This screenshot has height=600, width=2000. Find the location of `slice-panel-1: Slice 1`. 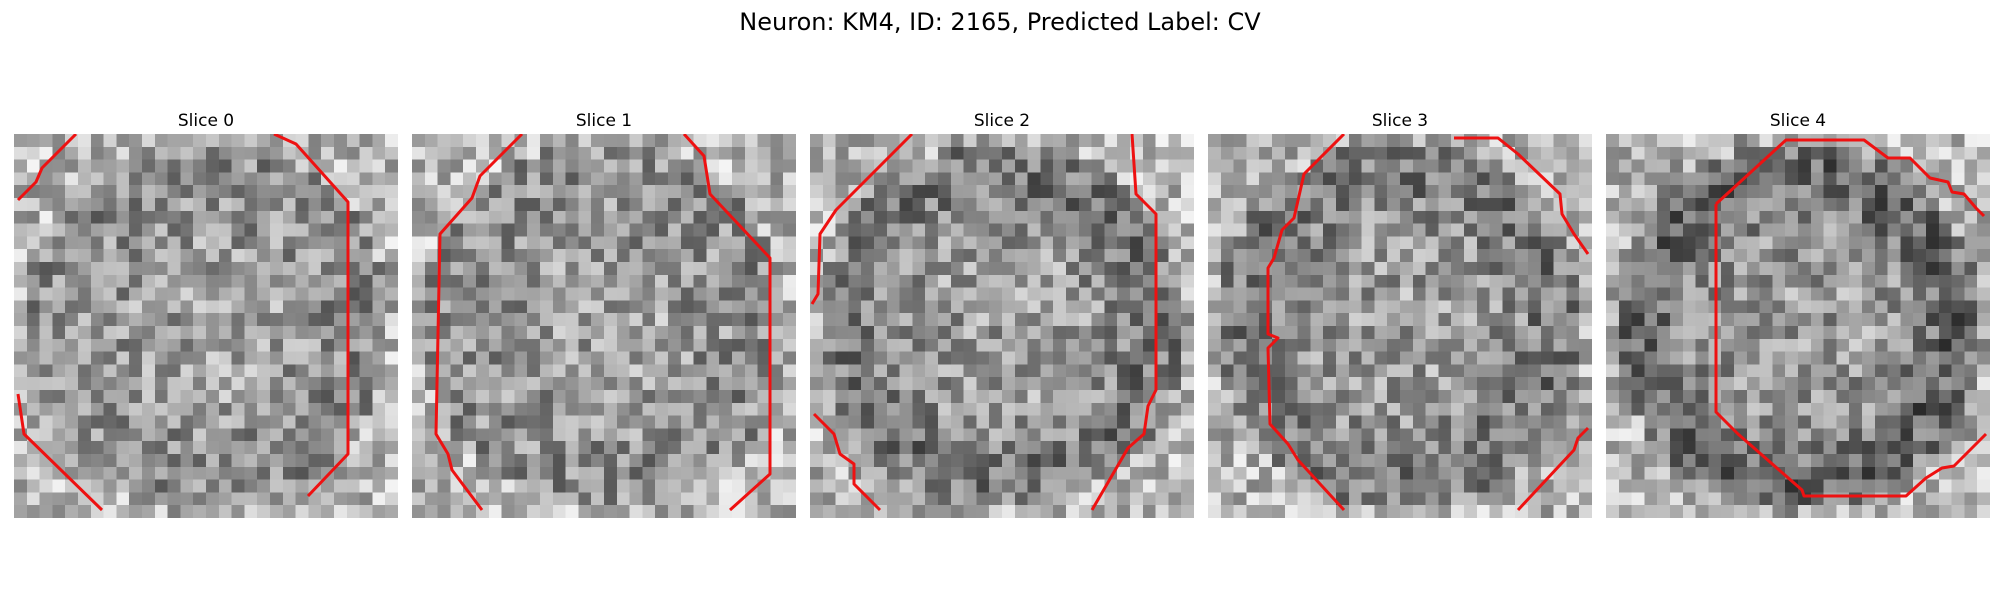

slice-panel-1: Slice 1 is located at coordinates (604, 313).